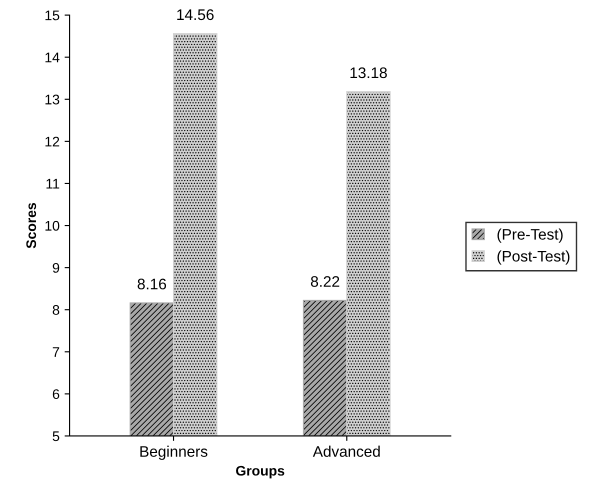 The height and width of the screenshot is (504, 605). What do you see at coordinates (56, 352) in the screenshot?
I see `y-tick-label: 7` at bounding box center [56, 352].